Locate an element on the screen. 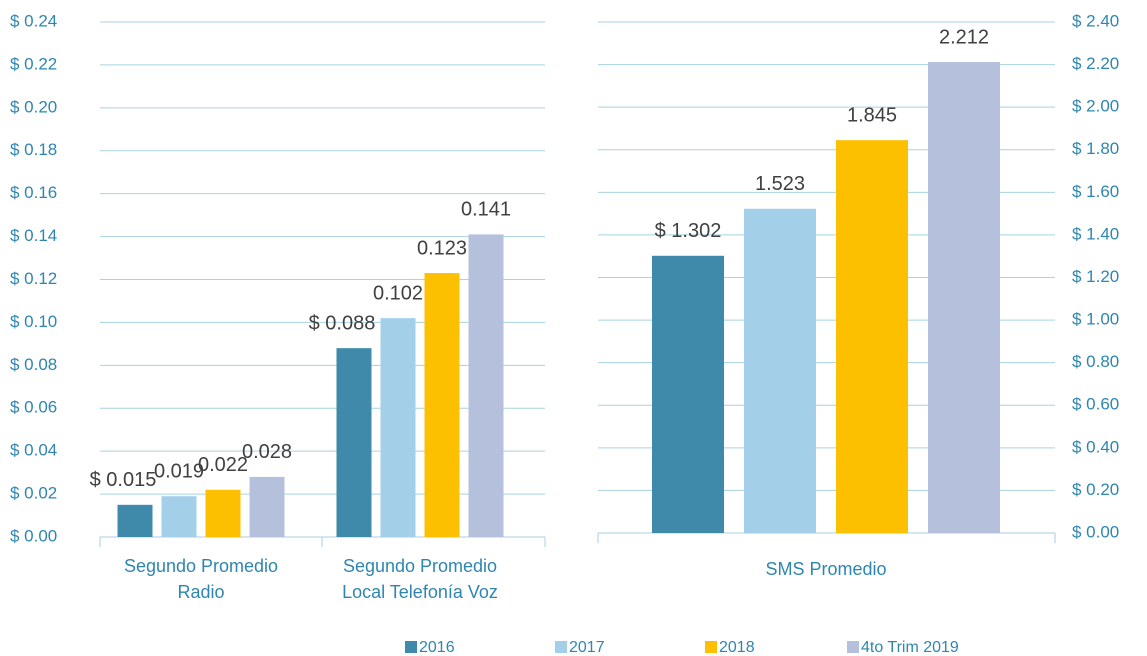 Image resolution: width=1147 pixels, height=656 pixels. y-tick-label: $ 0.08 is located at coordinates (33, 364).